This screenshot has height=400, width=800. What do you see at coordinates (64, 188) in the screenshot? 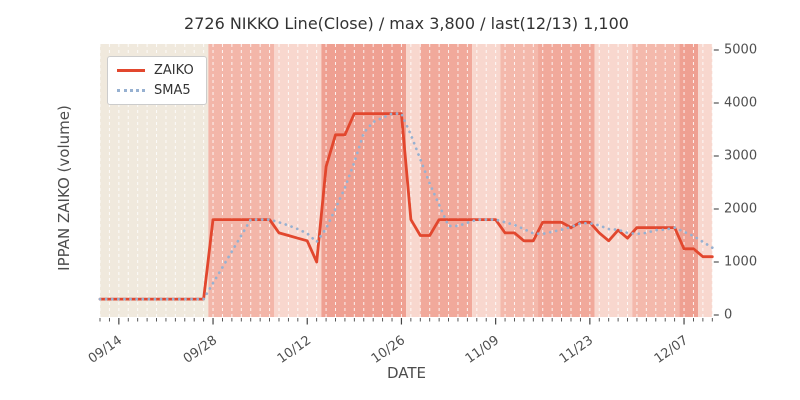
I see `y-axis-label-text: IPPAN ZAIKO (volume)` at bounding box center [64, 188].